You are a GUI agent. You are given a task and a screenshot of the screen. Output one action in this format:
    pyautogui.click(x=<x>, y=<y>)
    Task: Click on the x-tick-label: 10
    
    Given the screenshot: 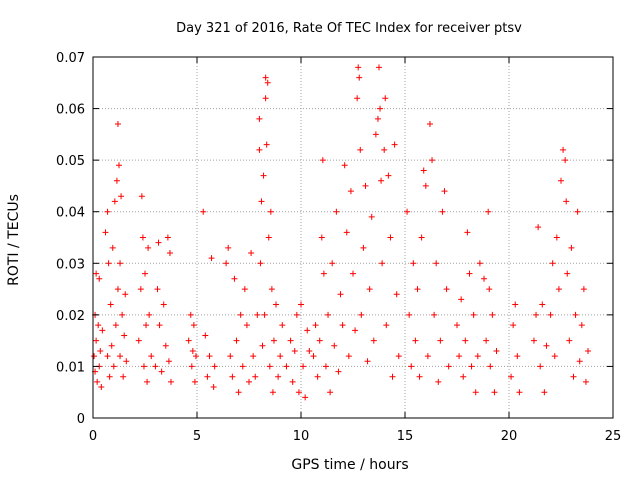 What is the action you would take?
    pyautogui.click(x=301, y=436)
    